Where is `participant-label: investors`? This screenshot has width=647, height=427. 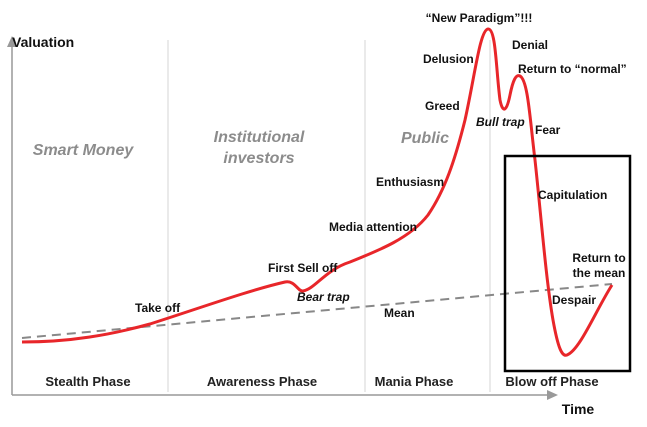
participant-label: investors is located at coordinates (258, 158).